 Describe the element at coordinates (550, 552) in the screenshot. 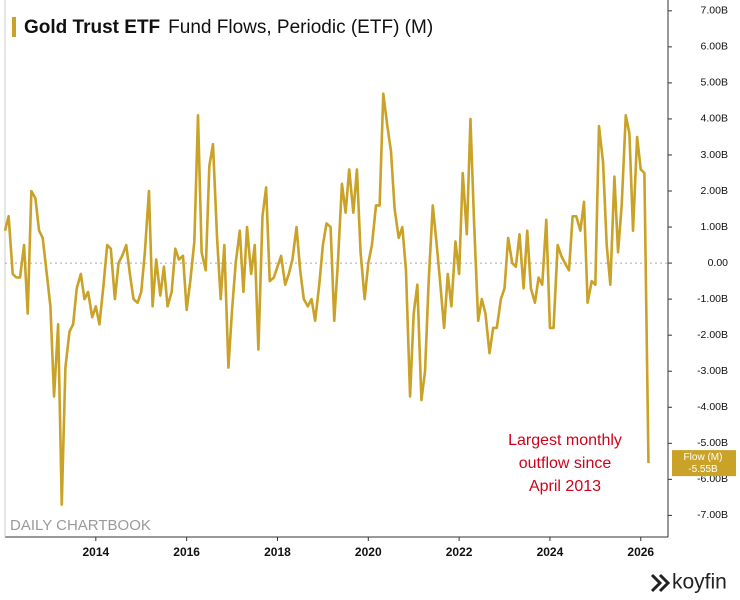

I see `x-tick-label: 2024` at that location.